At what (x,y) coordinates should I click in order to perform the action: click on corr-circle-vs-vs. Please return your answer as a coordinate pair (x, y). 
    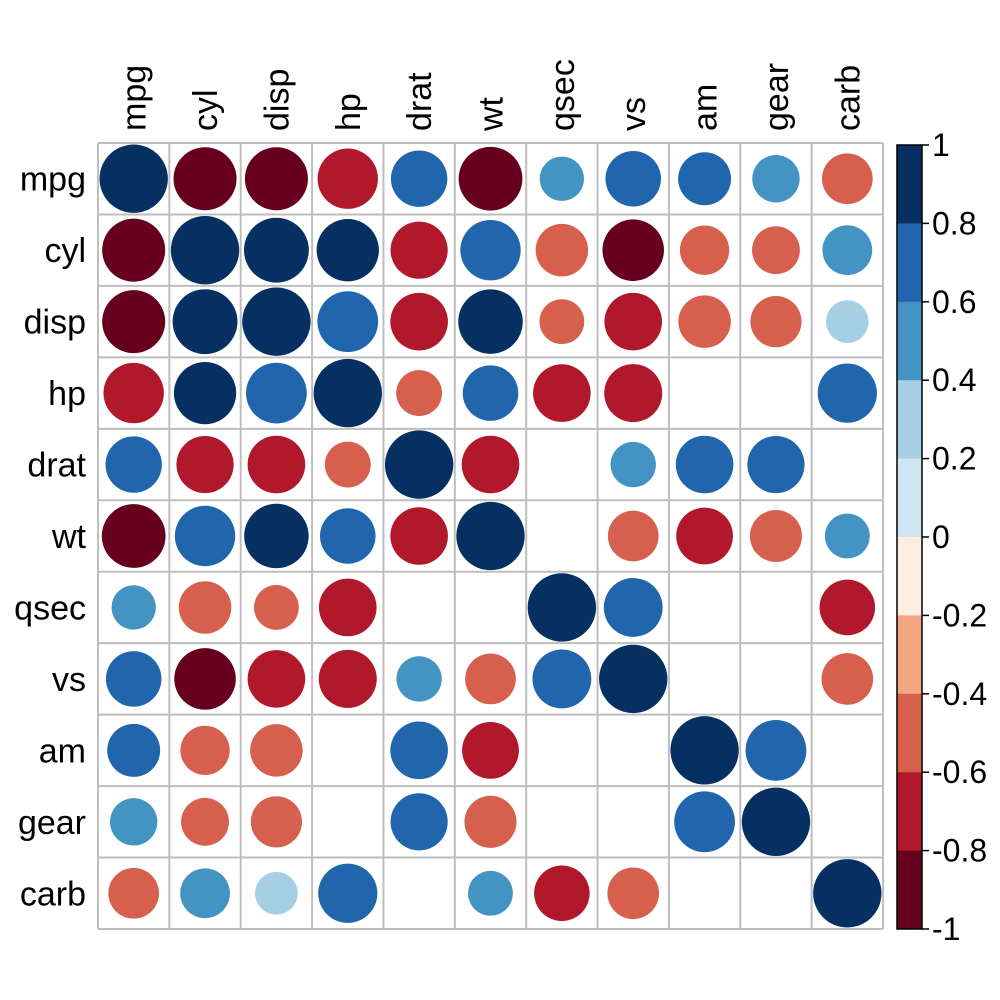
    Looking at the image, I should click on (633, 679).